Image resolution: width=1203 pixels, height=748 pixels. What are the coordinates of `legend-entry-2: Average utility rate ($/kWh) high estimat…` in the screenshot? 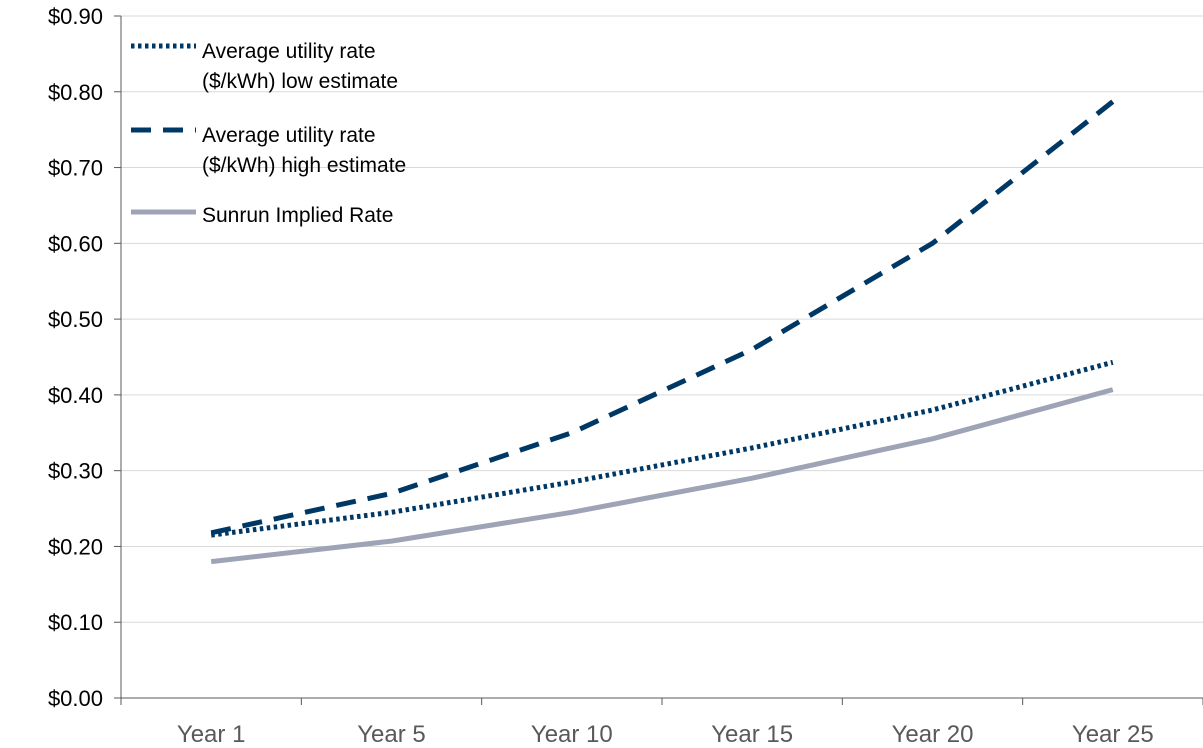 It's located at (268, 150).